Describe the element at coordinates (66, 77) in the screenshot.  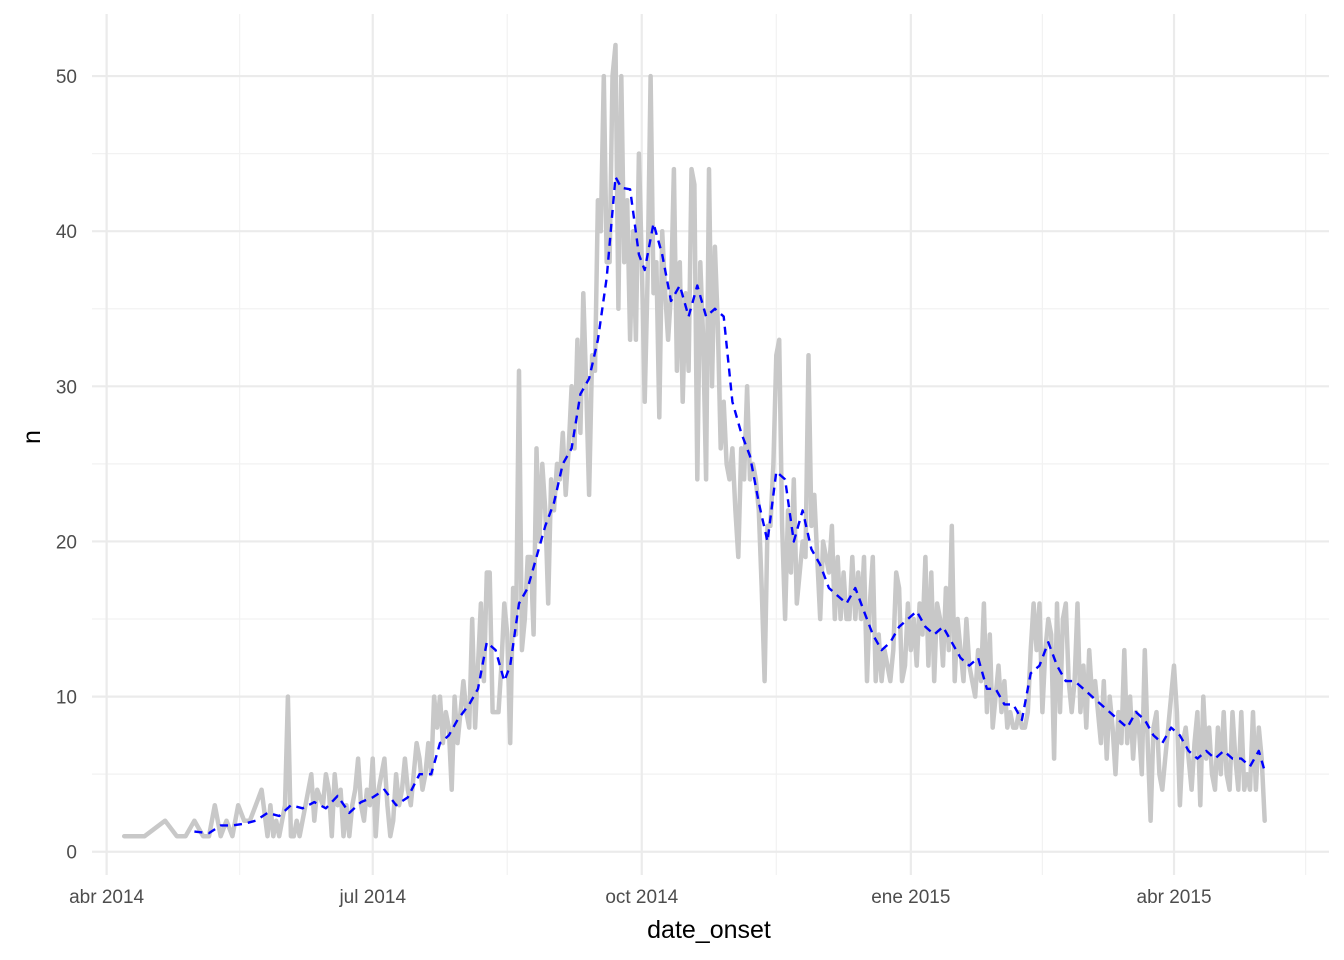
I see `y-tick-label: 50` at that location.